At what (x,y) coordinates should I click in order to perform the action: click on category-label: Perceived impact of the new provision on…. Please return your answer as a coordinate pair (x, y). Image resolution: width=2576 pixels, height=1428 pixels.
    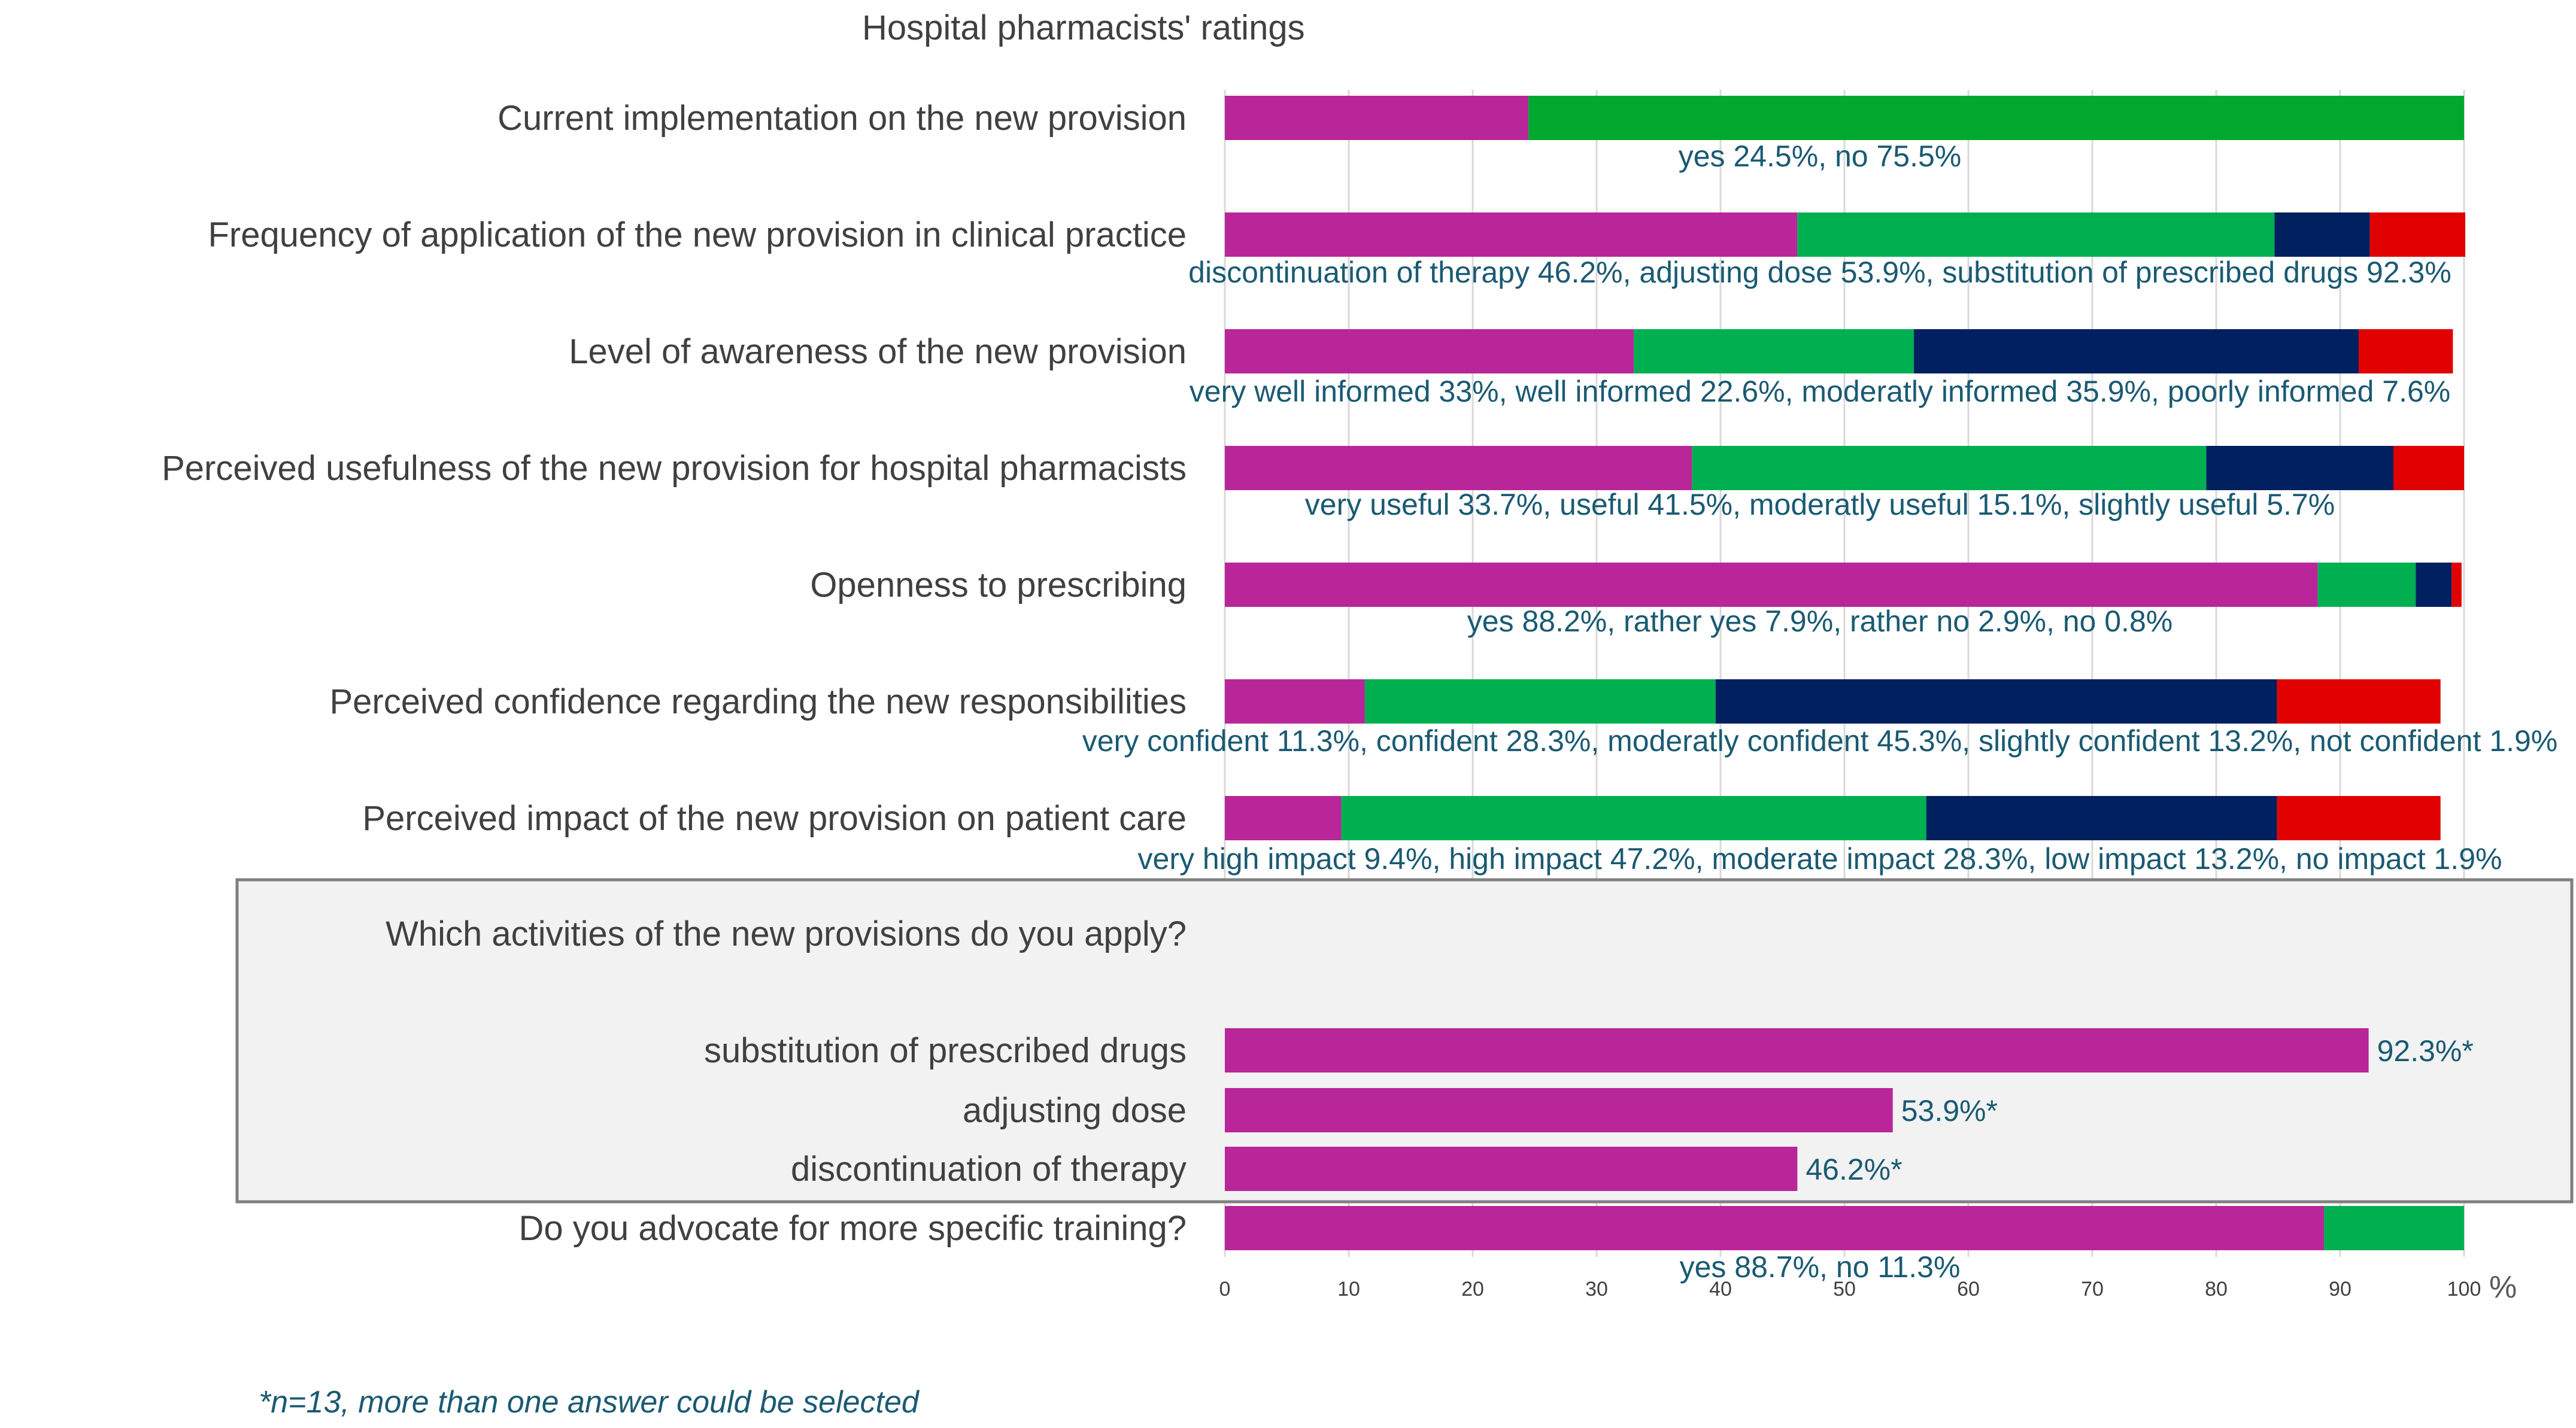
    Looking at the image, I should click on (774, 818).